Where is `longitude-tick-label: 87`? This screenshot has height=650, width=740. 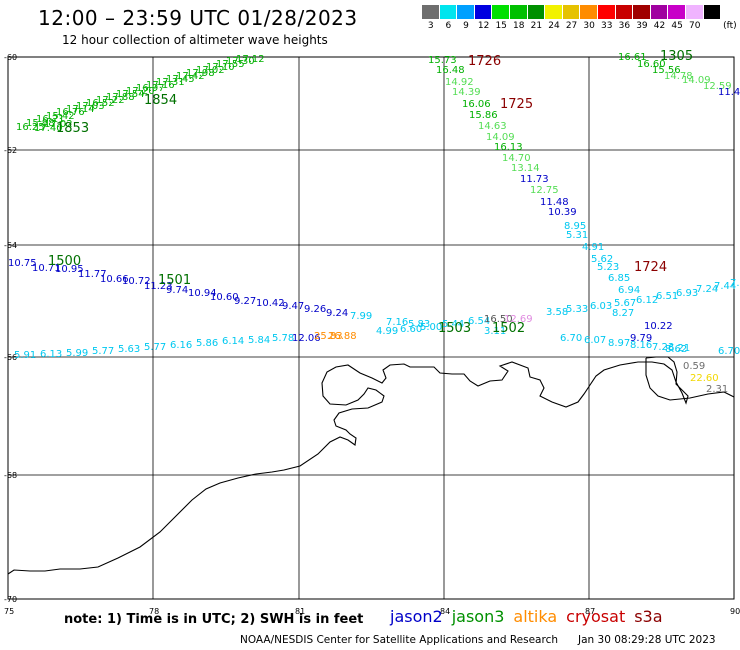 longitude-tick-label: 87 is located at coordinates (590, 611).